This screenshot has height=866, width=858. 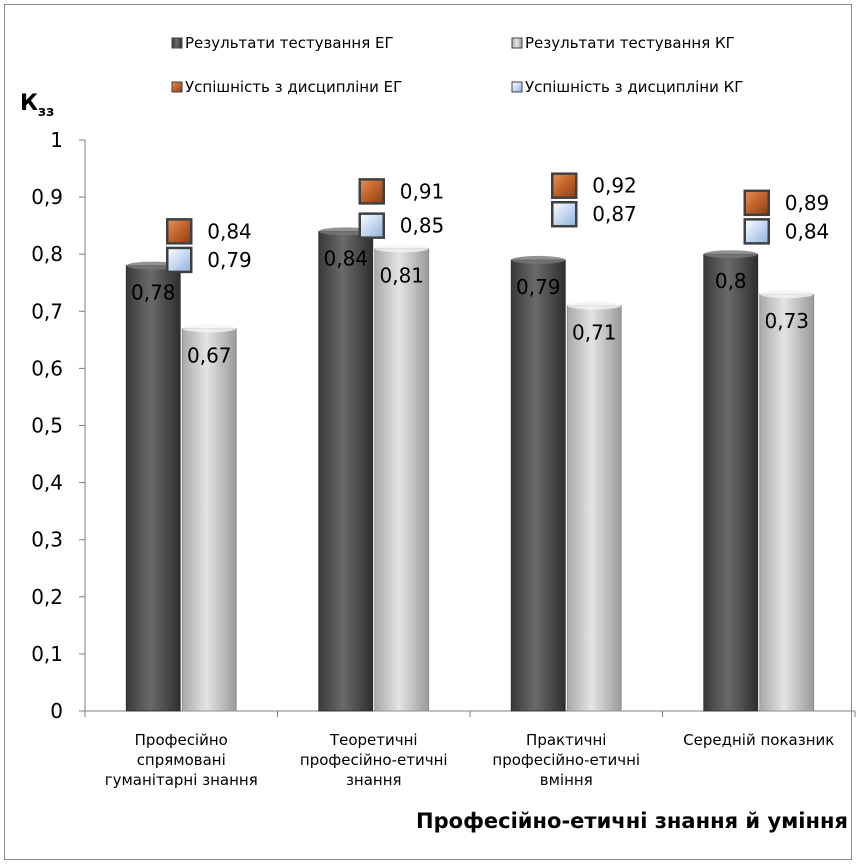 I want to click on marker-data-label: 0,79, so click(x=229, y=260).